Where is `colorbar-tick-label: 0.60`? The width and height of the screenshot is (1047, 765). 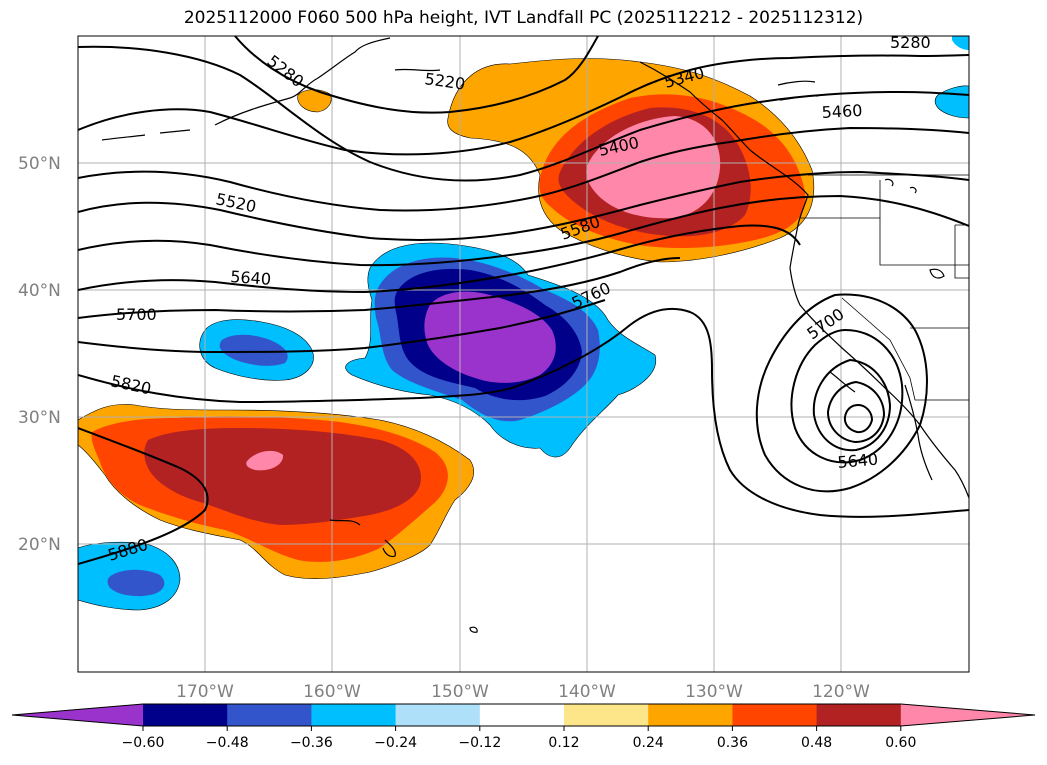 colorbar-tick-label: 0.60 is located at coordinates (900, 743).